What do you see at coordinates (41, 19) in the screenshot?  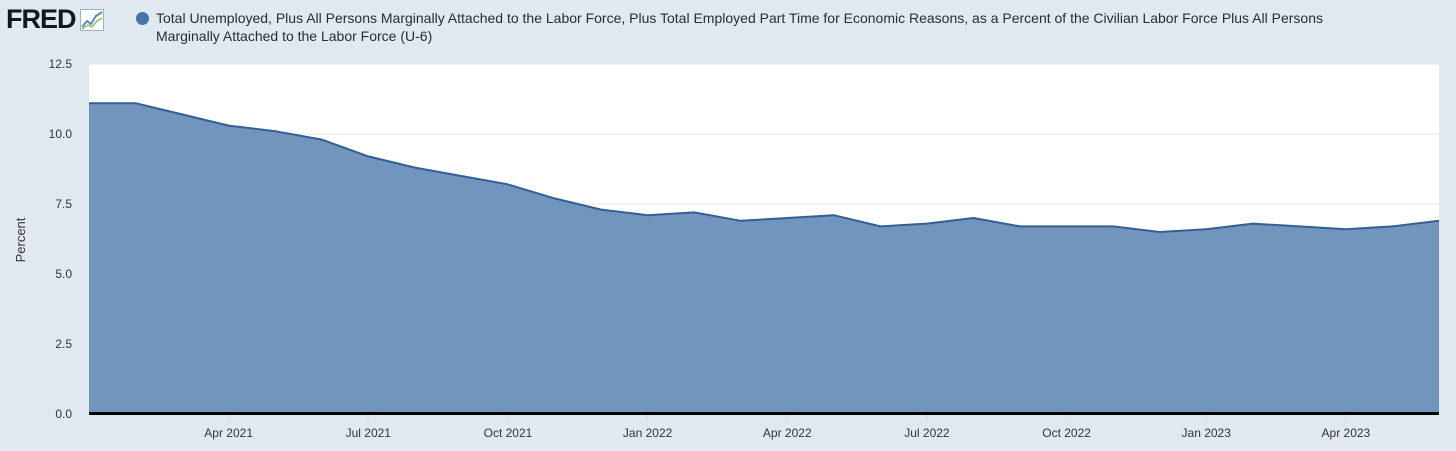 I see `fred-logo-text: FRED` at bounding box center [41, 19].